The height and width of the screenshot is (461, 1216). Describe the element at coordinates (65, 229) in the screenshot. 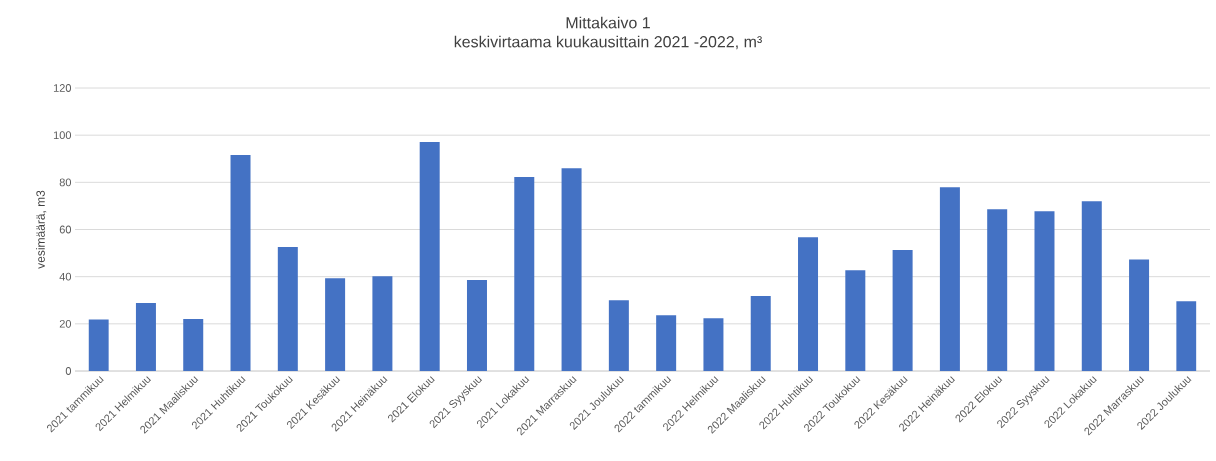

I see `y-tick-label: 60` at that location.